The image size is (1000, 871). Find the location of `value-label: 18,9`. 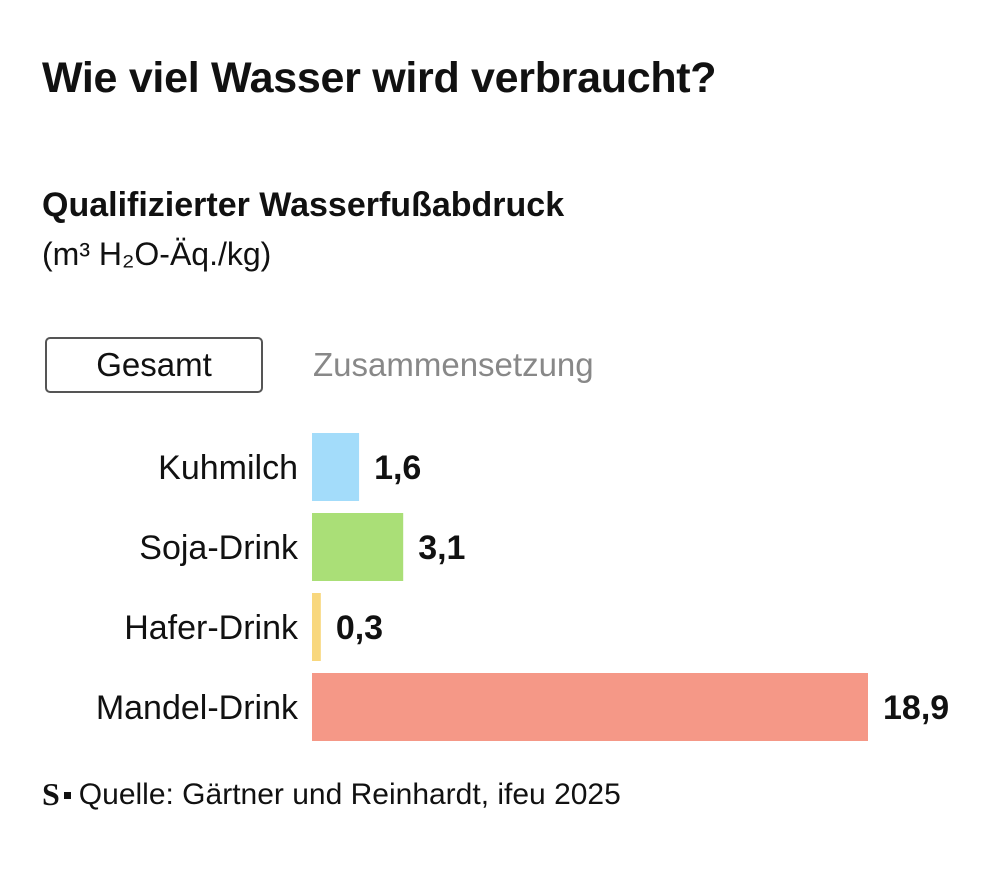

value-label: 18,9 is located at coordinates (916, 708).